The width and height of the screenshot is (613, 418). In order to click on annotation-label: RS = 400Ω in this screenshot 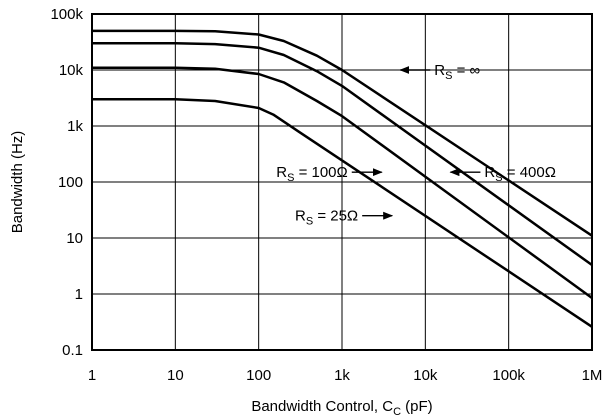, I will do `click(520, 174)`.